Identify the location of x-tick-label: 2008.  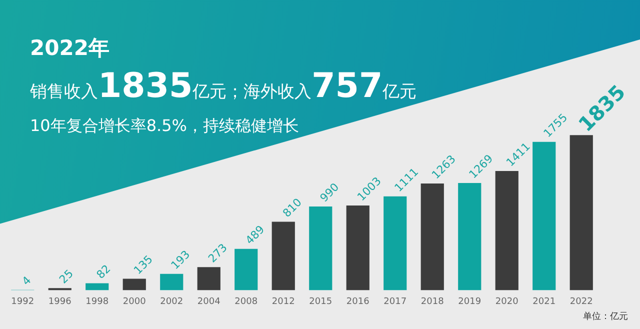
(246, 301).